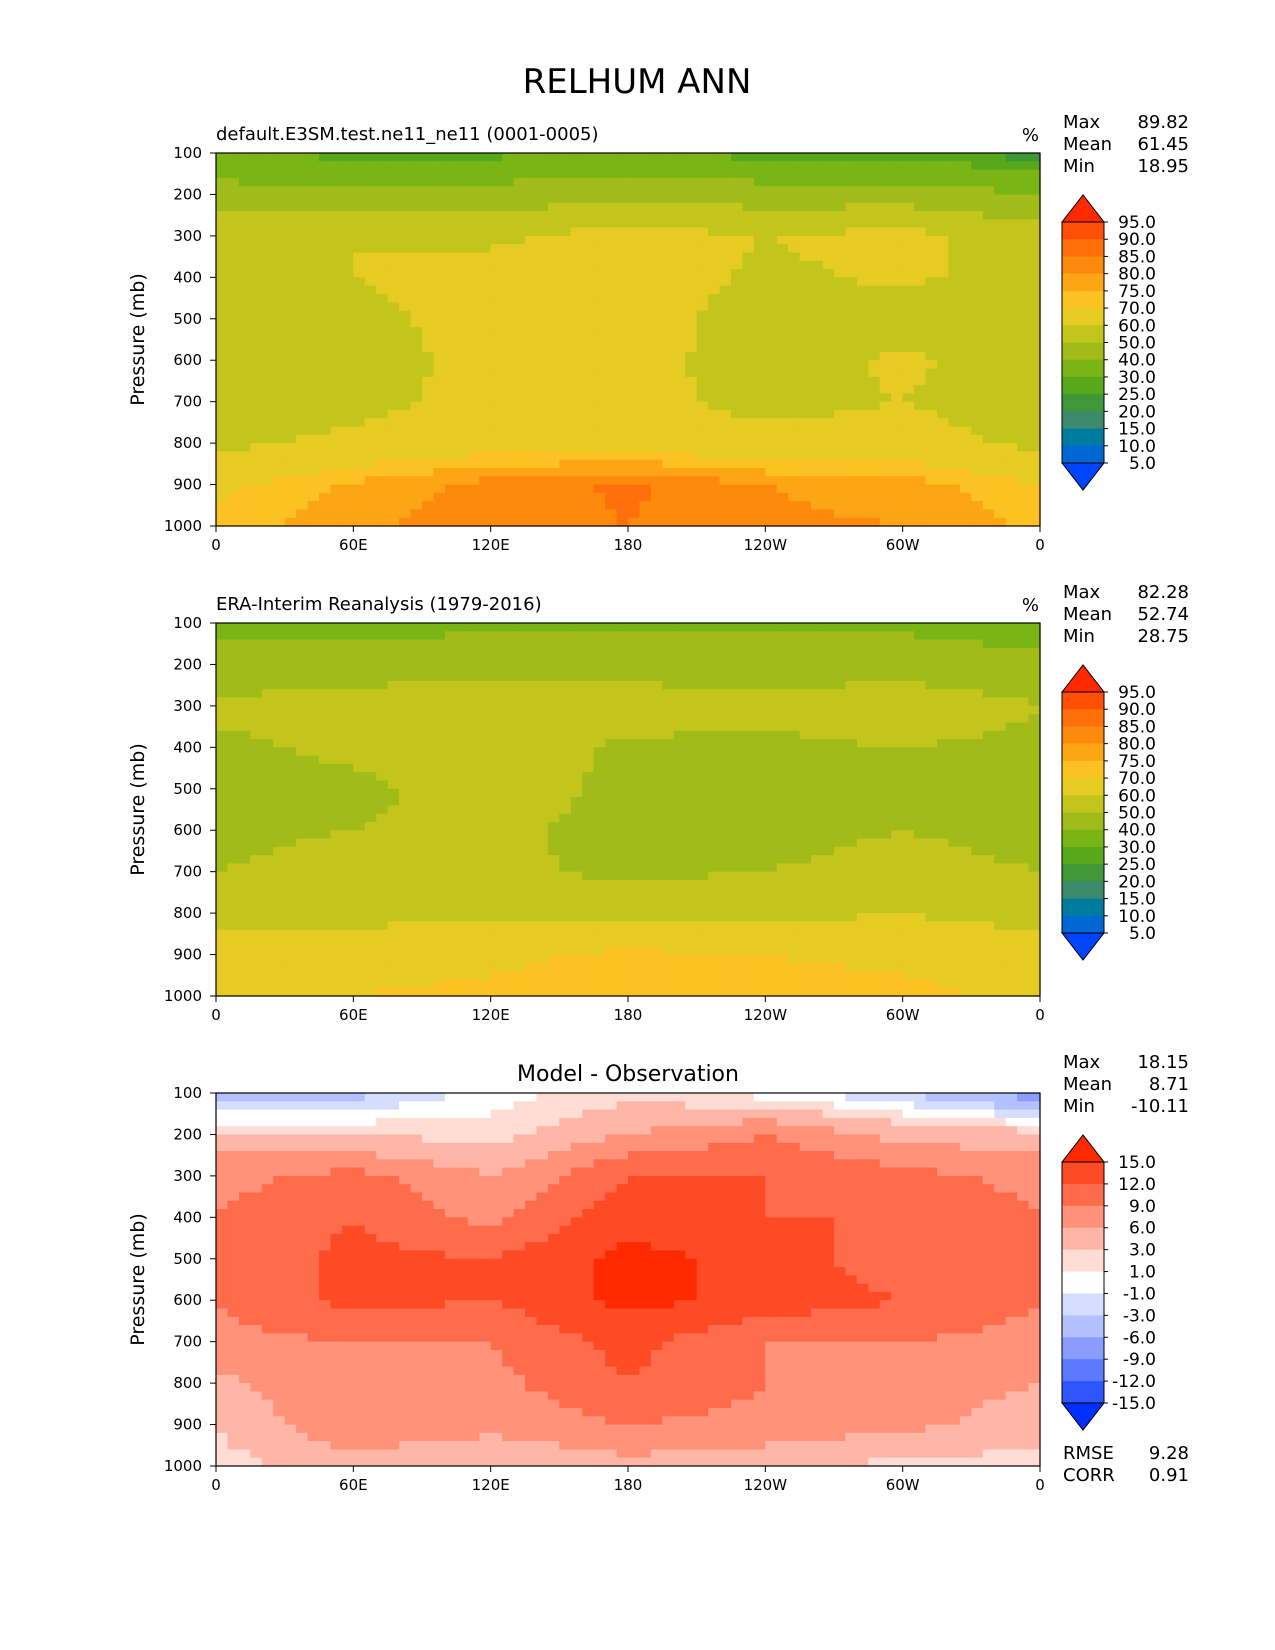 This screenshot has height=1650, width=1275. Describe the element at coordinates (1137, 378) in the screenshot. I see `colorbar-label: 30.0` at that location.